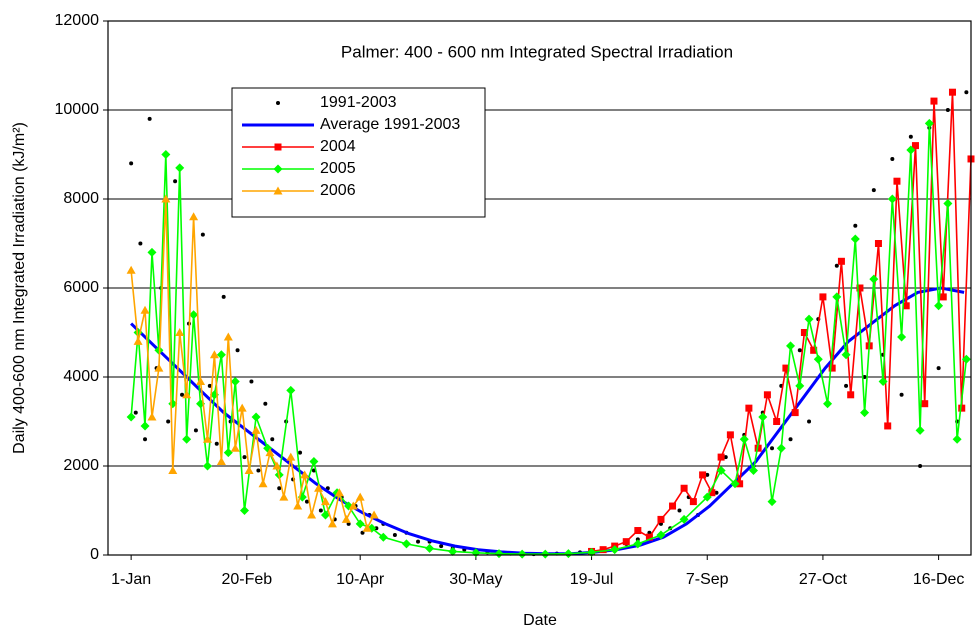 The height and width of the screenshot is (637, 979). What do you see at coordinates (592, 579) in the screenshot?
I see `x-tick-label: 19-Jul` at bounding box center [592, 579].